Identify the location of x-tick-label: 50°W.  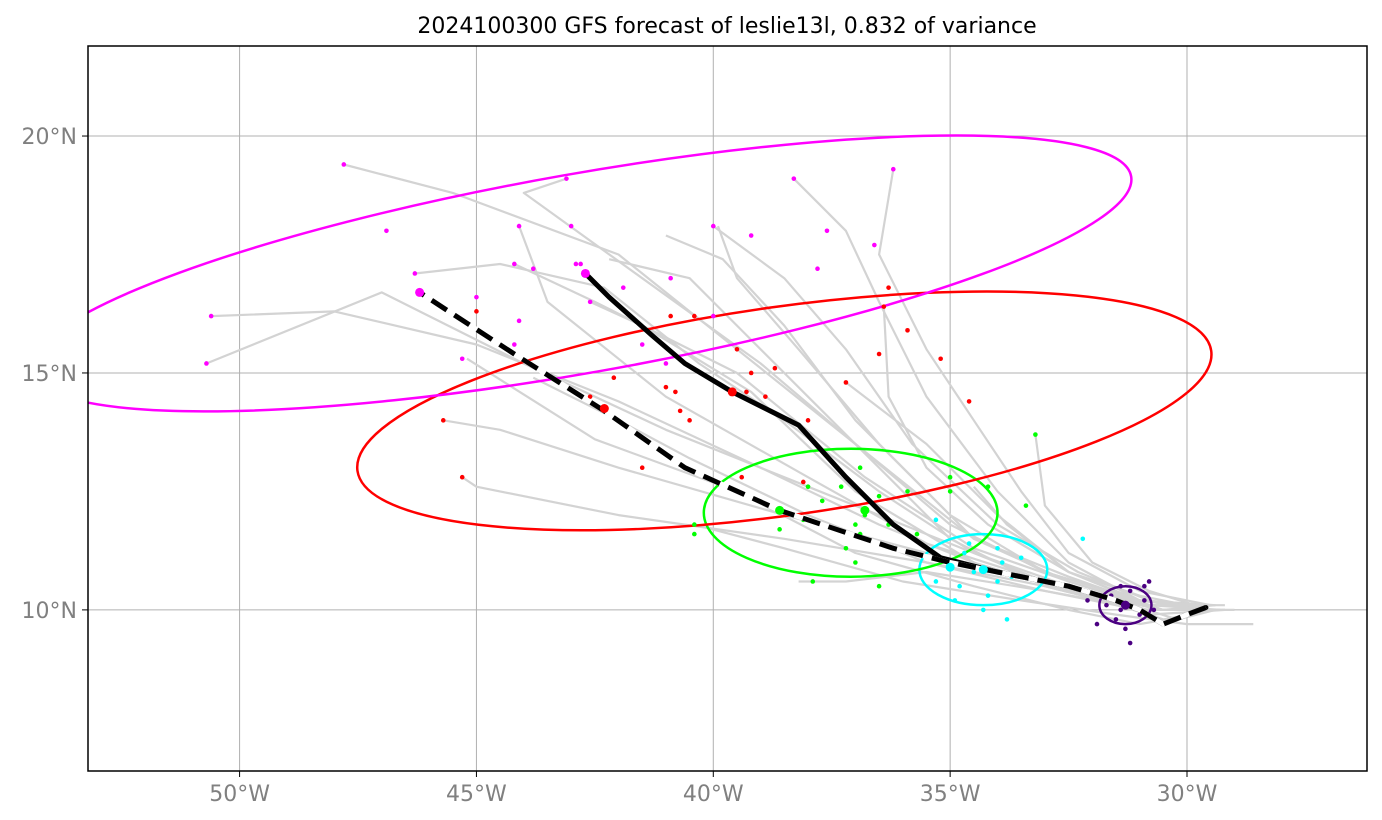
(239, 794).